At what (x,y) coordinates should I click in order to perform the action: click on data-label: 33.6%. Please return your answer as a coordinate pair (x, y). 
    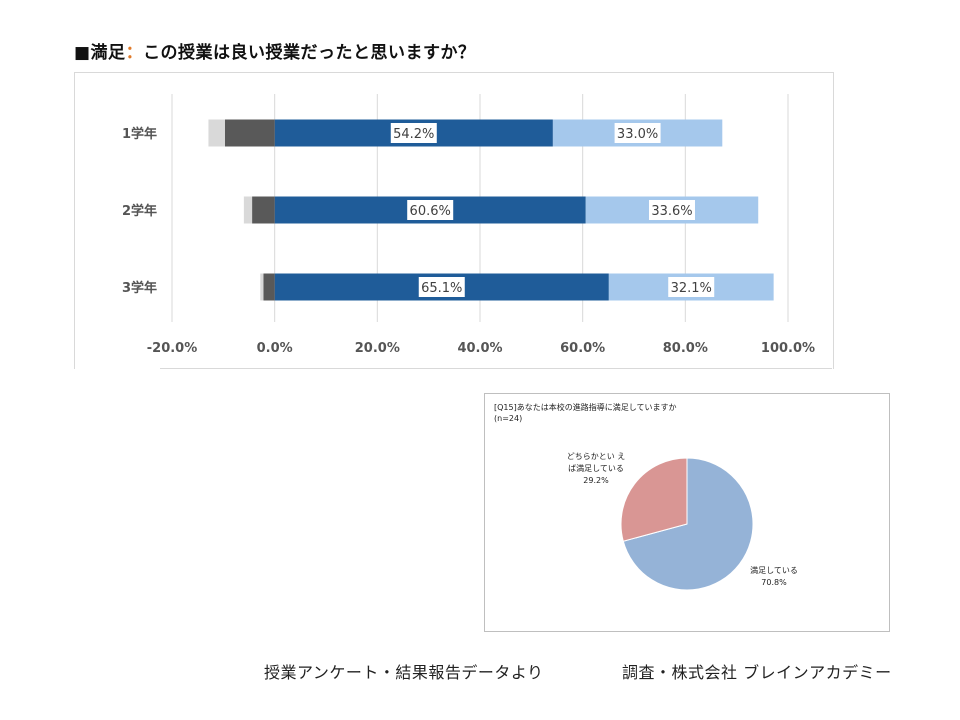
    Looking at the image, I should click on (671, 211).